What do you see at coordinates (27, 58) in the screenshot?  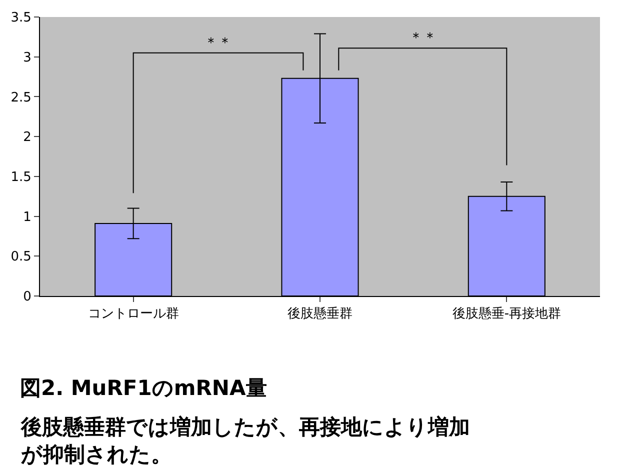 I see `y-tick-label: 3` at bounding box center [27, 58].